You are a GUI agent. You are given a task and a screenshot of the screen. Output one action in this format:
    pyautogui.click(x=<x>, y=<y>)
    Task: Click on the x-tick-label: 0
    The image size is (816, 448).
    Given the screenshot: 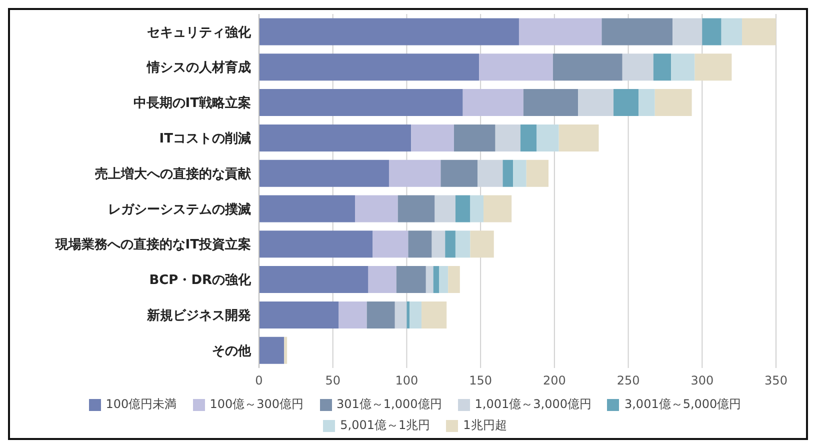 What is the action you would take?
    pyautogui.click(x=259, y=381)
    